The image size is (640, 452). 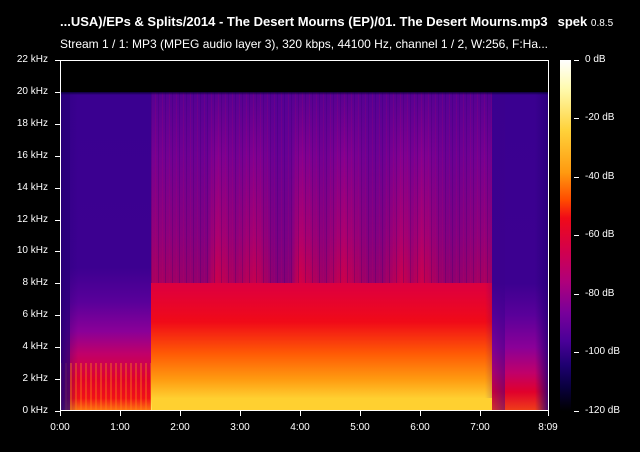 What do you see at coordinates (30, 60) in the screenshot?
I see `y-tick: 22 kHz` at bounding box center [30, 60].